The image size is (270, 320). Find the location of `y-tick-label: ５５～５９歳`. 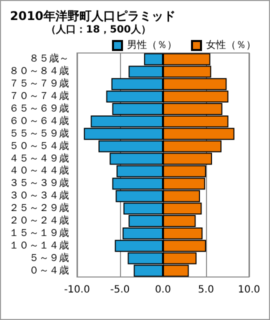

y-tick-label: ５５～５９歳 is located at coordinates (39, 133).